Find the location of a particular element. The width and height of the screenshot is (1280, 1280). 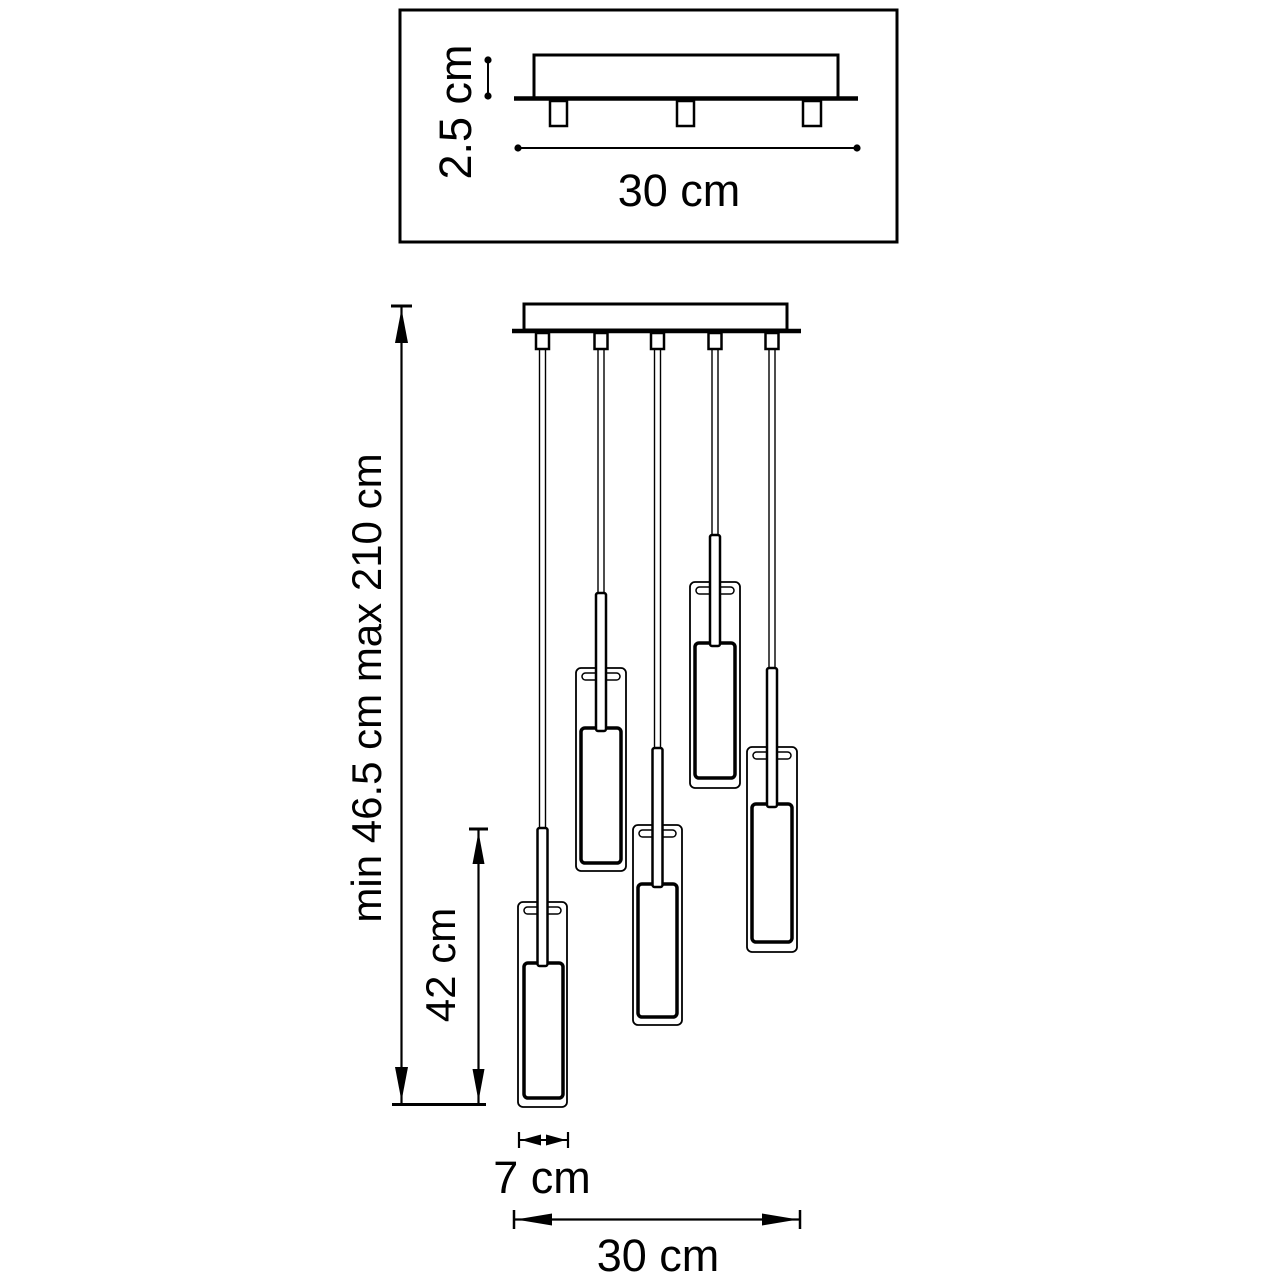

top-view-panel: 2.5 cm 30 cm is located at coordinates (648, 126).